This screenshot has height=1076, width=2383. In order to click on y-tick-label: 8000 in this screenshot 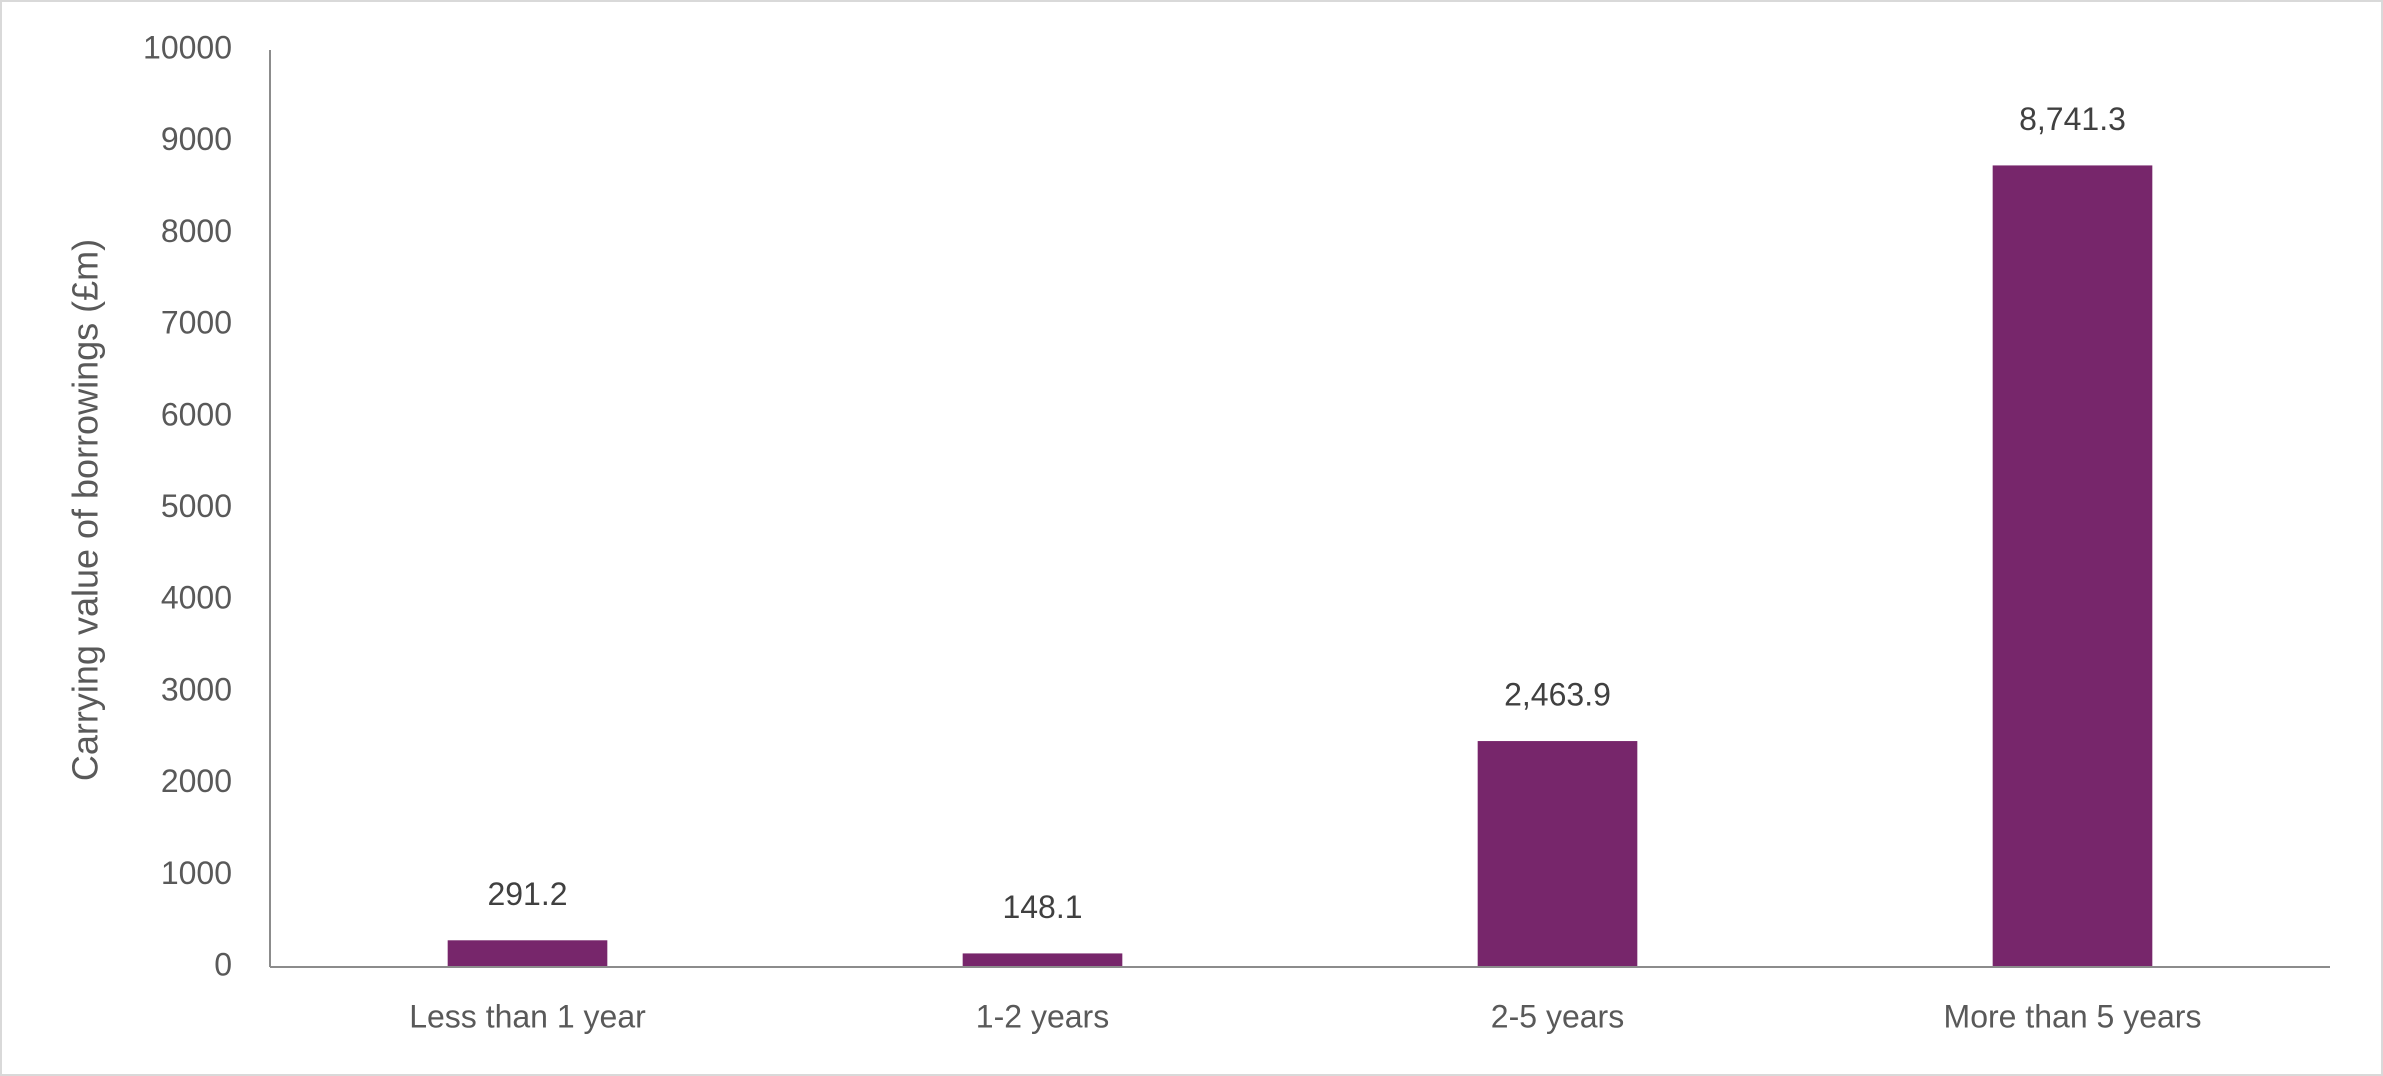, I will do `click(196, 231)`.